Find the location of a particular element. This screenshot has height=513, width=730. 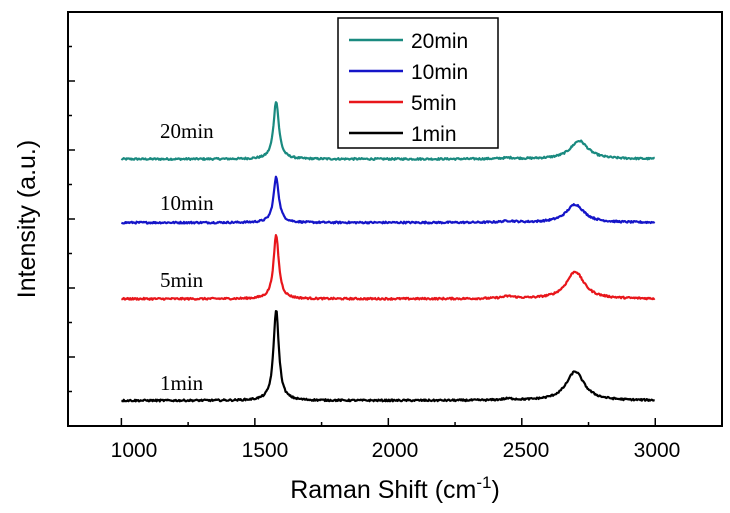

series-line-10min is located at coordinates (388, 200).